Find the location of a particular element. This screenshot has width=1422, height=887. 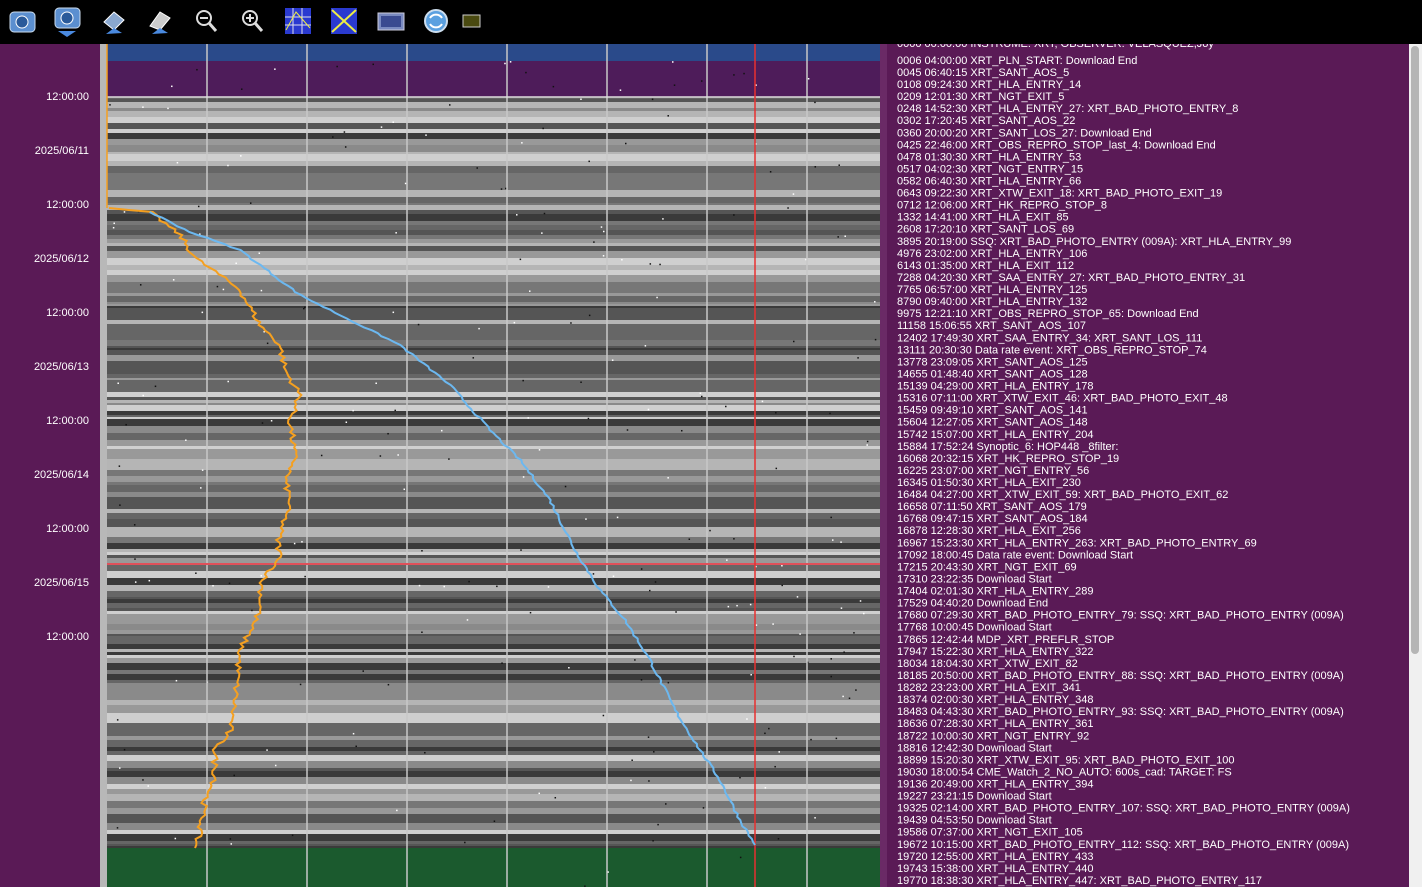

log-entry: 19136 20:49:00 XRT_HLA_ENTRY_394 is located at coordinates (995, 785).